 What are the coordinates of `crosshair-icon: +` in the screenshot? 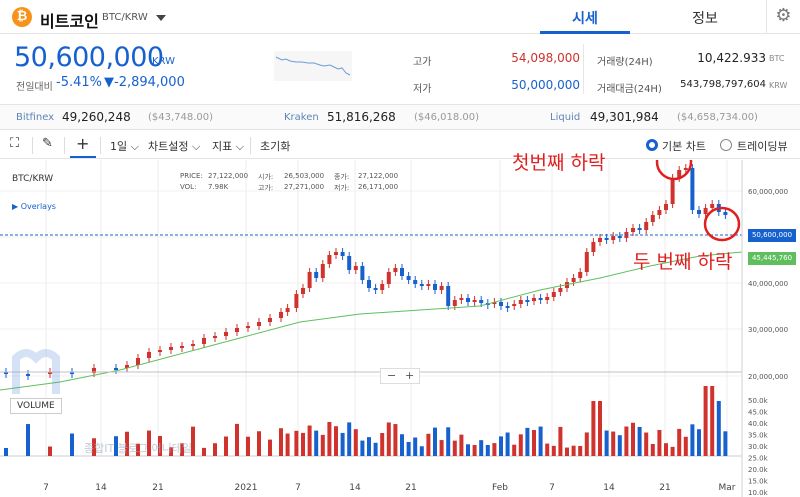 It's located at (83, 143).